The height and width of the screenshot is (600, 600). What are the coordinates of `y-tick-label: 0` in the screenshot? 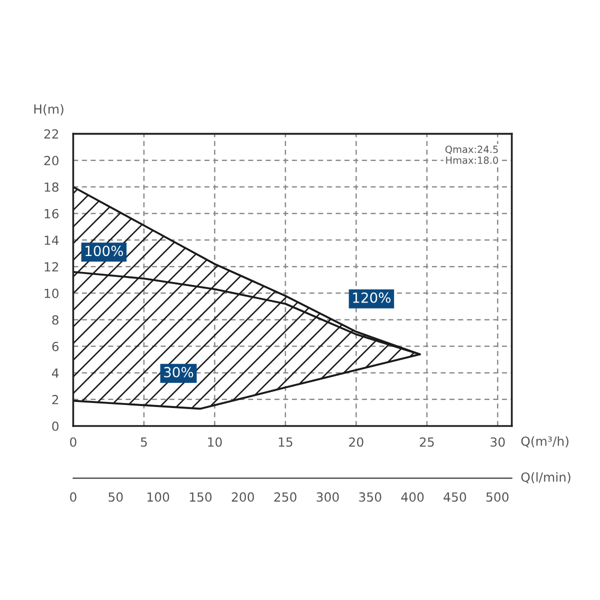 It's located at (55, 426).